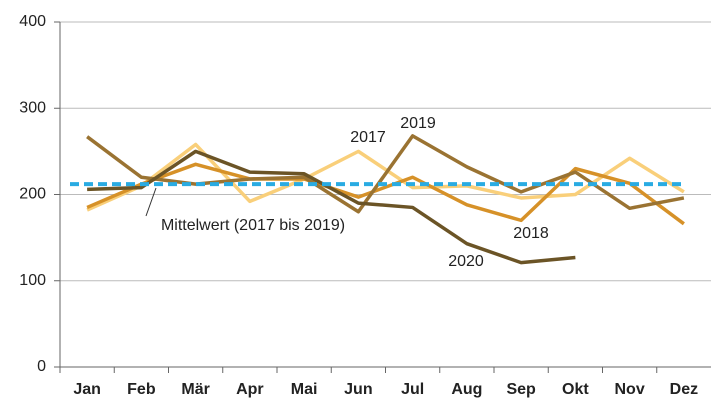 The image size is (711, 406). Describe the element at coordinates (195, 389) in the screenshot. I see `x-tick-label: Mär` at that location.